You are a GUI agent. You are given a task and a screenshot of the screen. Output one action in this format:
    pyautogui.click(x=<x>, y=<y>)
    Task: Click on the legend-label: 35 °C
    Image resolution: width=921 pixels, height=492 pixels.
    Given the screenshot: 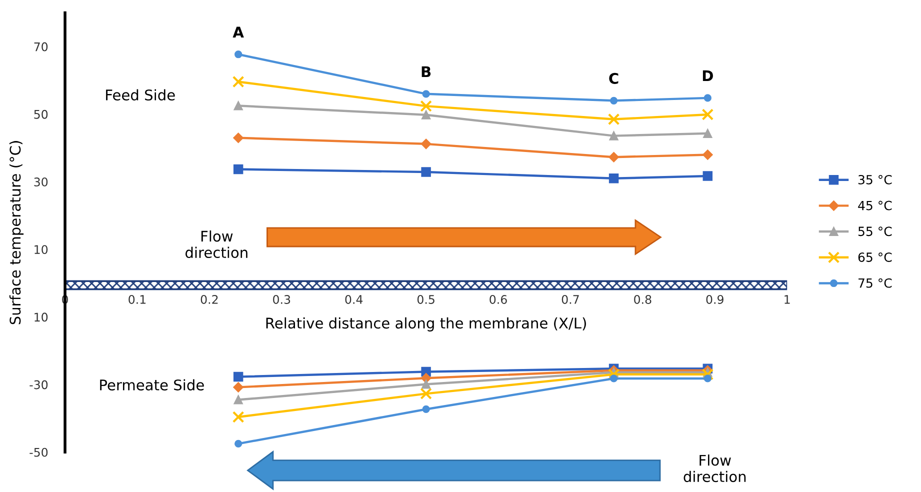 What is the action you would take?
    pyautogui.click(x=875, y=179)
    